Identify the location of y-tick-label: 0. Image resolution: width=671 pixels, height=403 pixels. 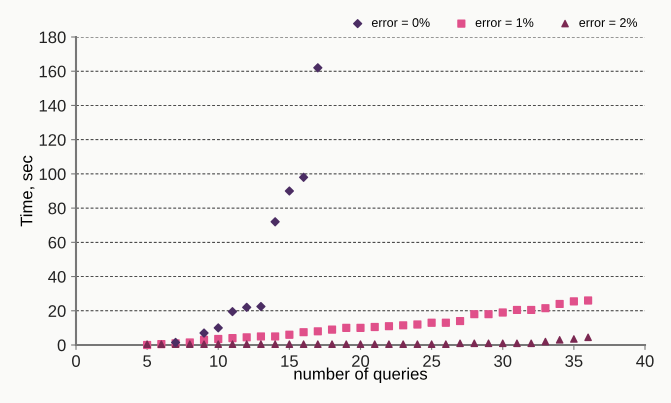
(62, 345).